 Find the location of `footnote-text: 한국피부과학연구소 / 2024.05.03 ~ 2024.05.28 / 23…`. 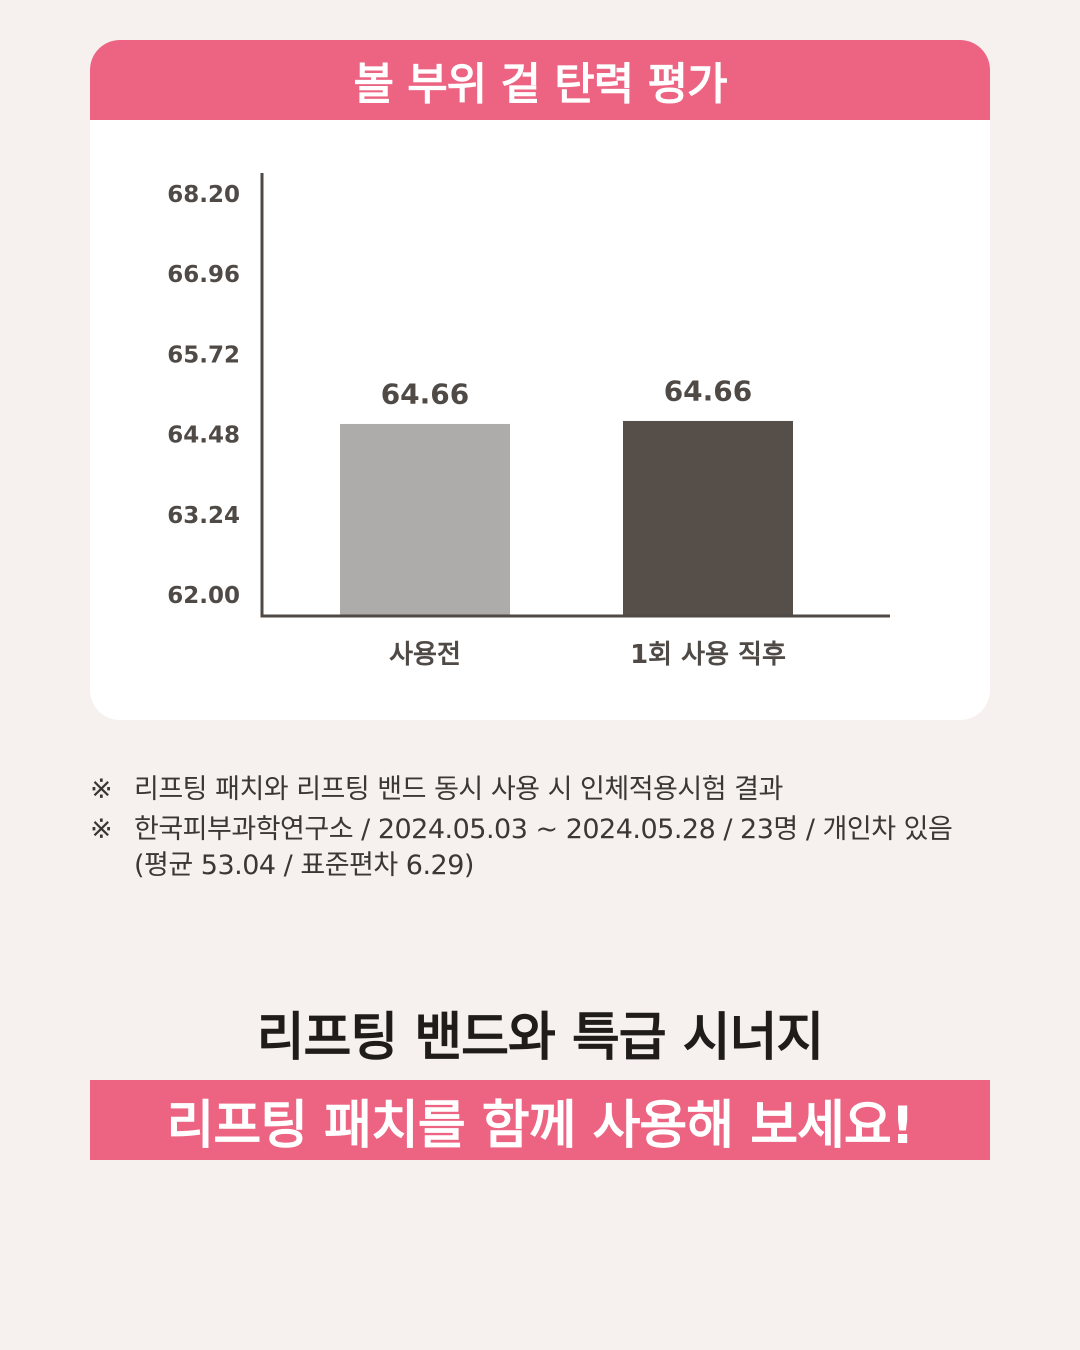

footnote-text: 한국피부과학연구소 / 2024.05.03 ~ 2024.05.28 / 23… is located at coordinates (562, 848).